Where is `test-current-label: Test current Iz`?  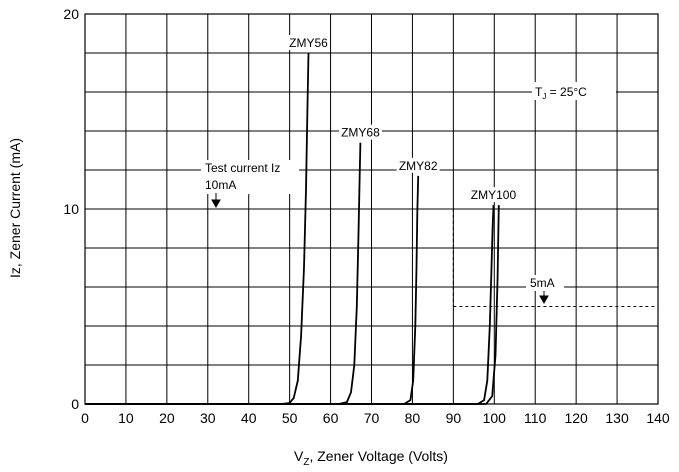
test-current-label: Test current Iz is located at coordinates (242, 168).